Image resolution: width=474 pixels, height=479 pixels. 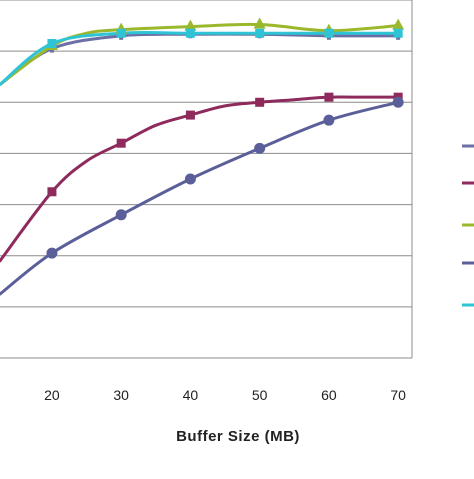 I want to click on x-tick-label: 70, so click(x=398, y=395).